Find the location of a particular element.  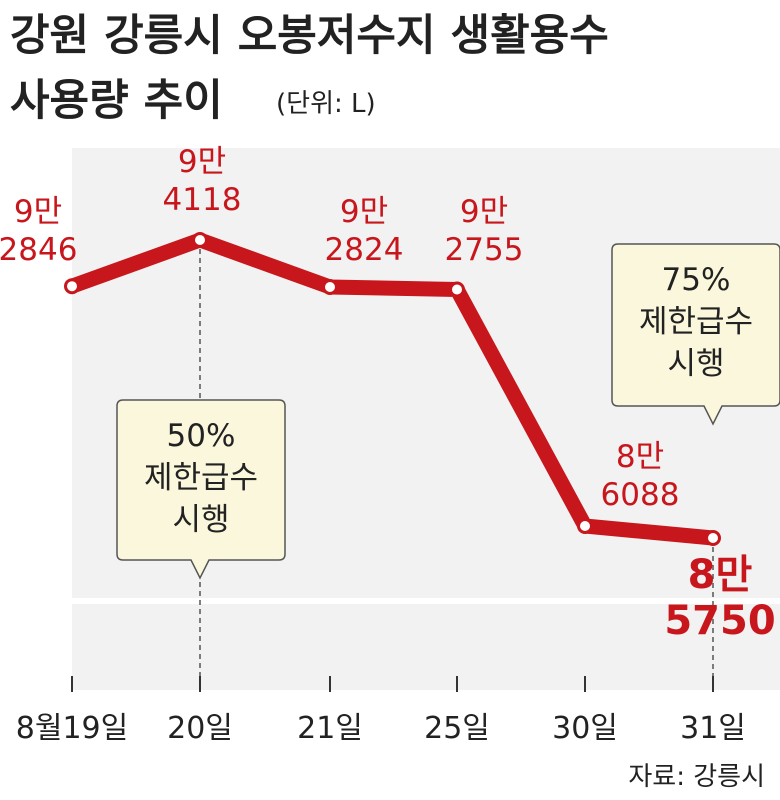

x-axis: 8월19일 20일 21일 25일 30일 31일 is located at coordinates (381, 711).